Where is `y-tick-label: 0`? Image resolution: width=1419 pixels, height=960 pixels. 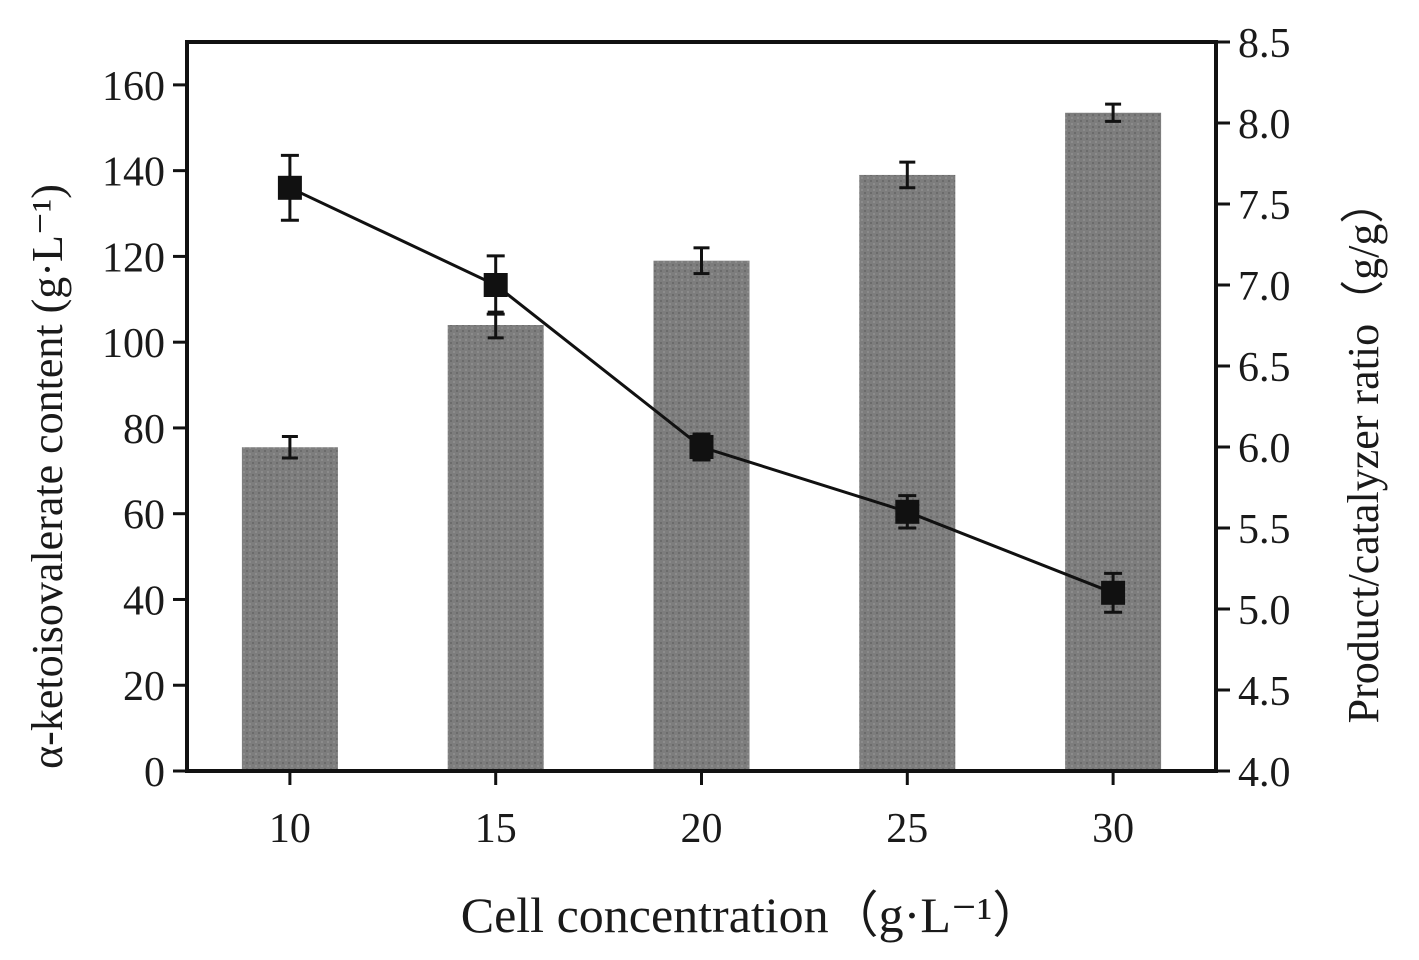
y-tick-label: 0 is located at coordinates (154, 773).